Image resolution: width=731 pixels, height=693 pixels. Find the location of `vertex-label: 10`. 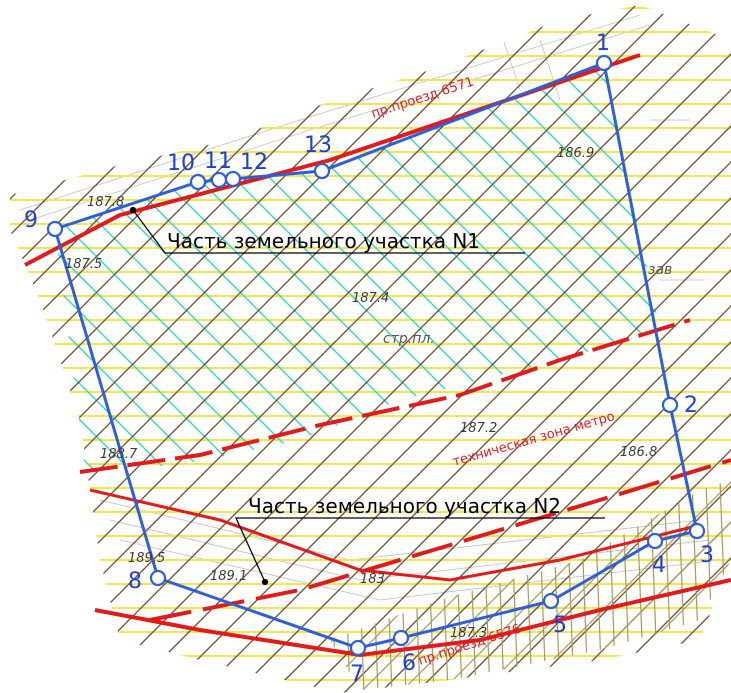

vertex-label: 10 is located at coordinates (181, 163).